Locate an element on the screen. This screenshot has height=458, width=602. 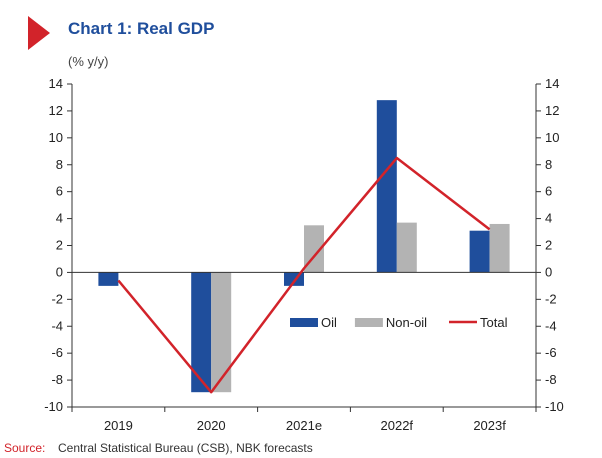
y-tick-label-left: 0 is located at coordinates (59, 271).